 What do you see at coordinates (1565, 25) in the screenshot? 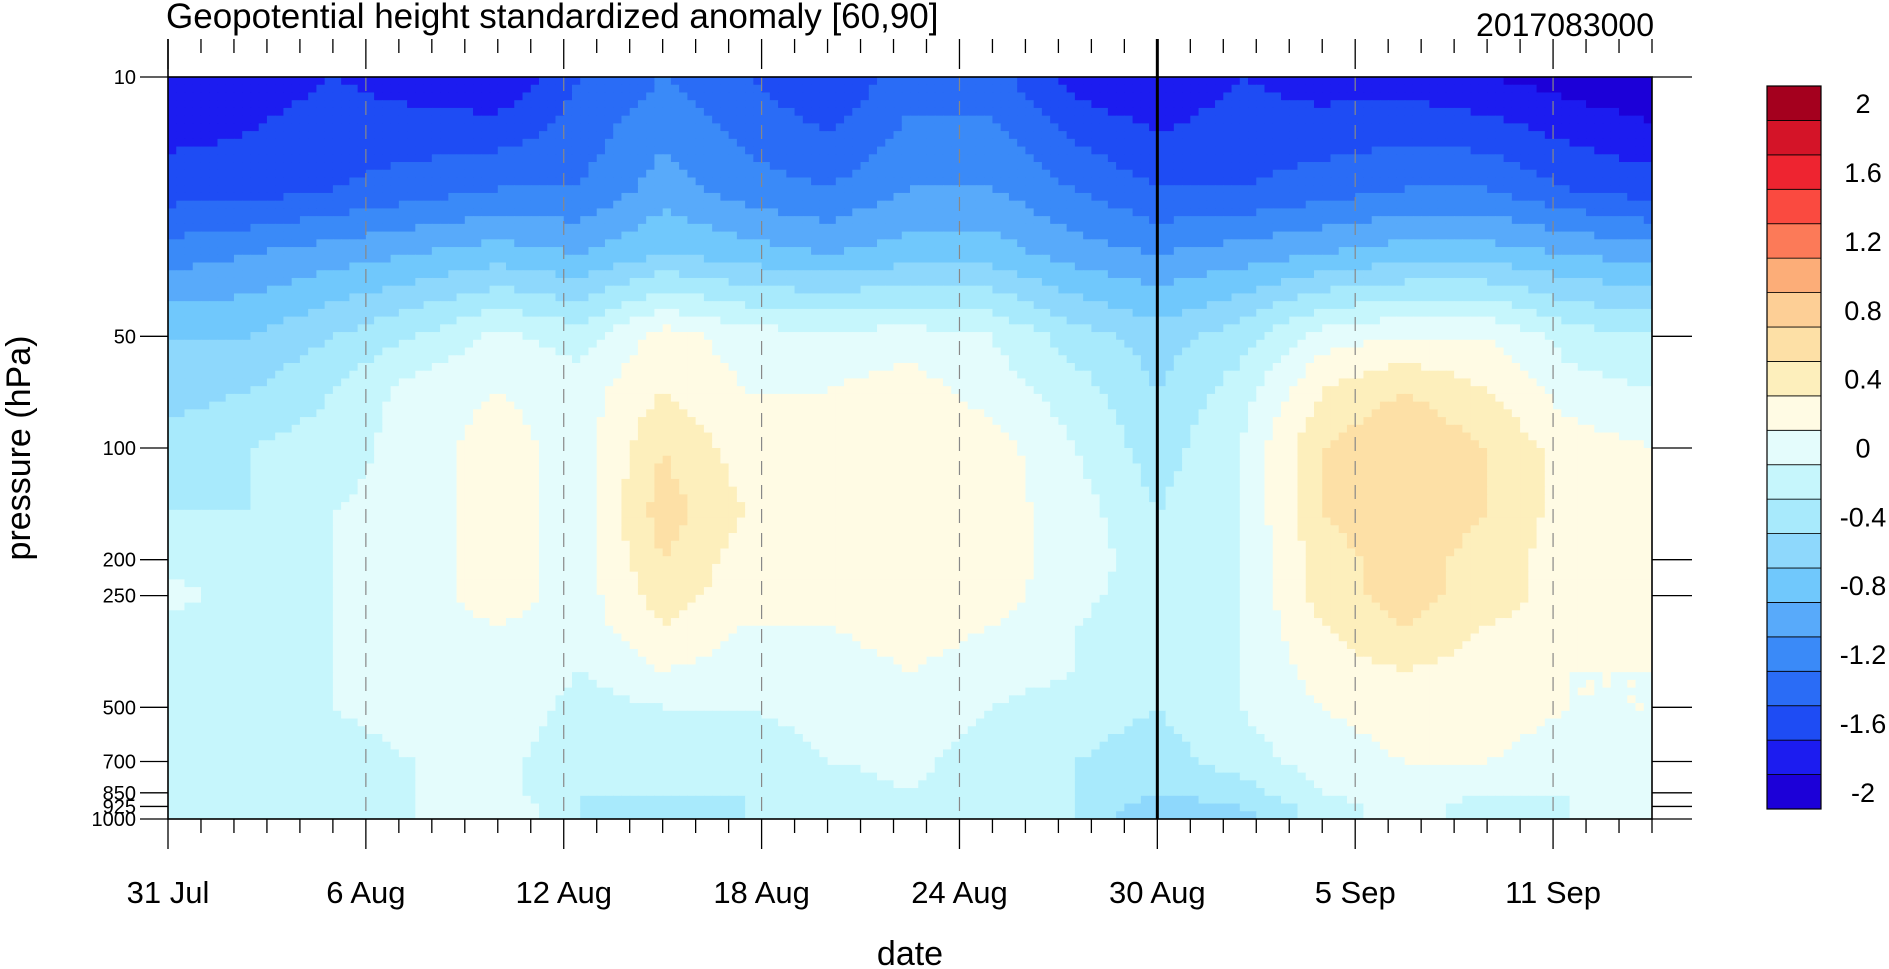
I see `run-timestamp: 2017083000` at bounding box center [1565, 25].